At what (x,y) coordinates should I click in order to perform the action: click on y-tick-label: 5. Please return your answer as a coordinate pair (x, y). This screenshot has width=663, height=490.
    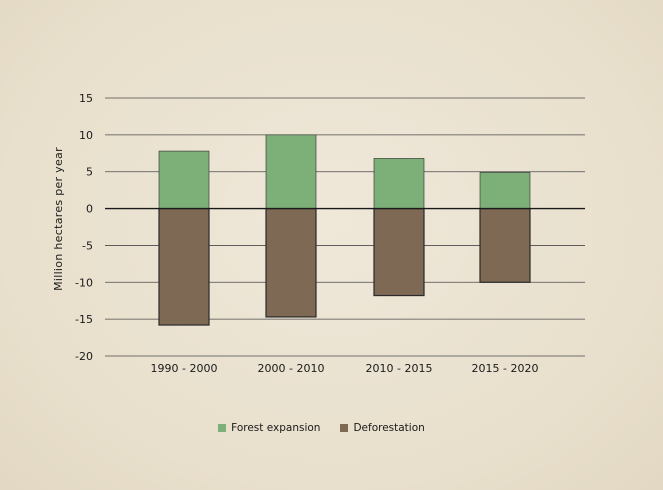
    Looking at the image, I should click on (89, 172).